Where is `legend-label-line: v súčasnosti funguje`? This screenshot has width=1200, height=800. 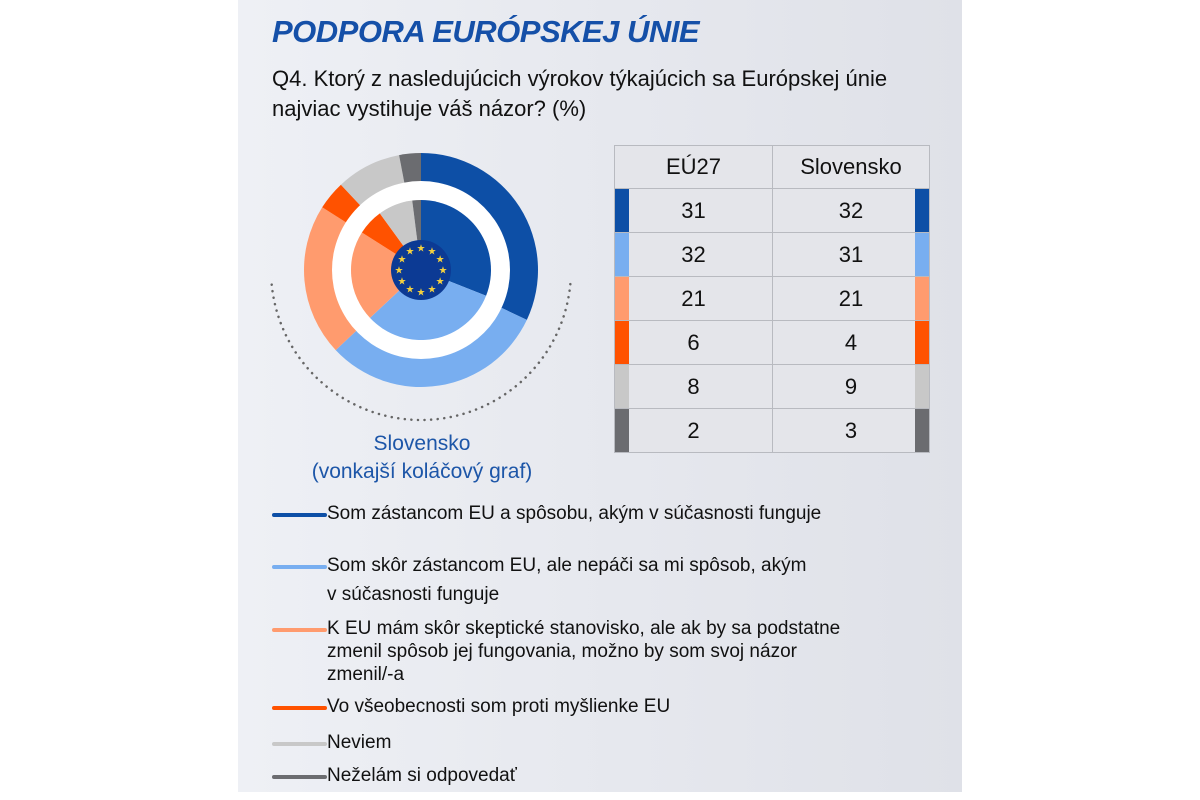 legend-label-line: v súčasnosti funguje is located at coordinates (413, 594).